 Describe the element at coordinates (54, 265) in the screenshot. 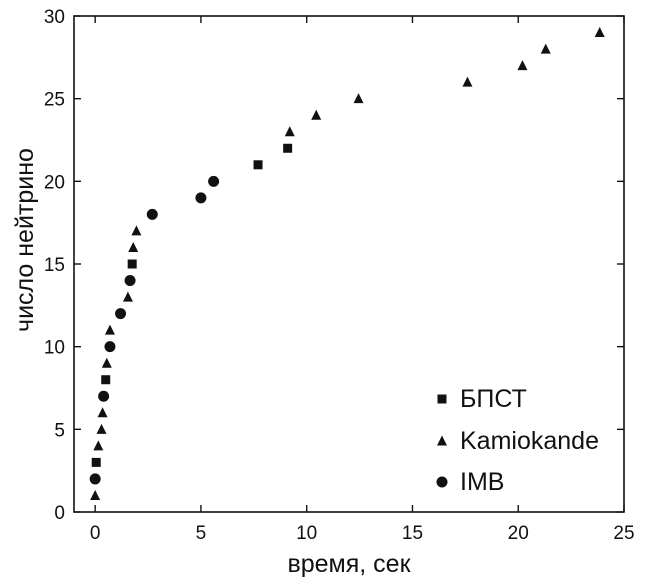

I see `y-tick-label: 15` at that location.